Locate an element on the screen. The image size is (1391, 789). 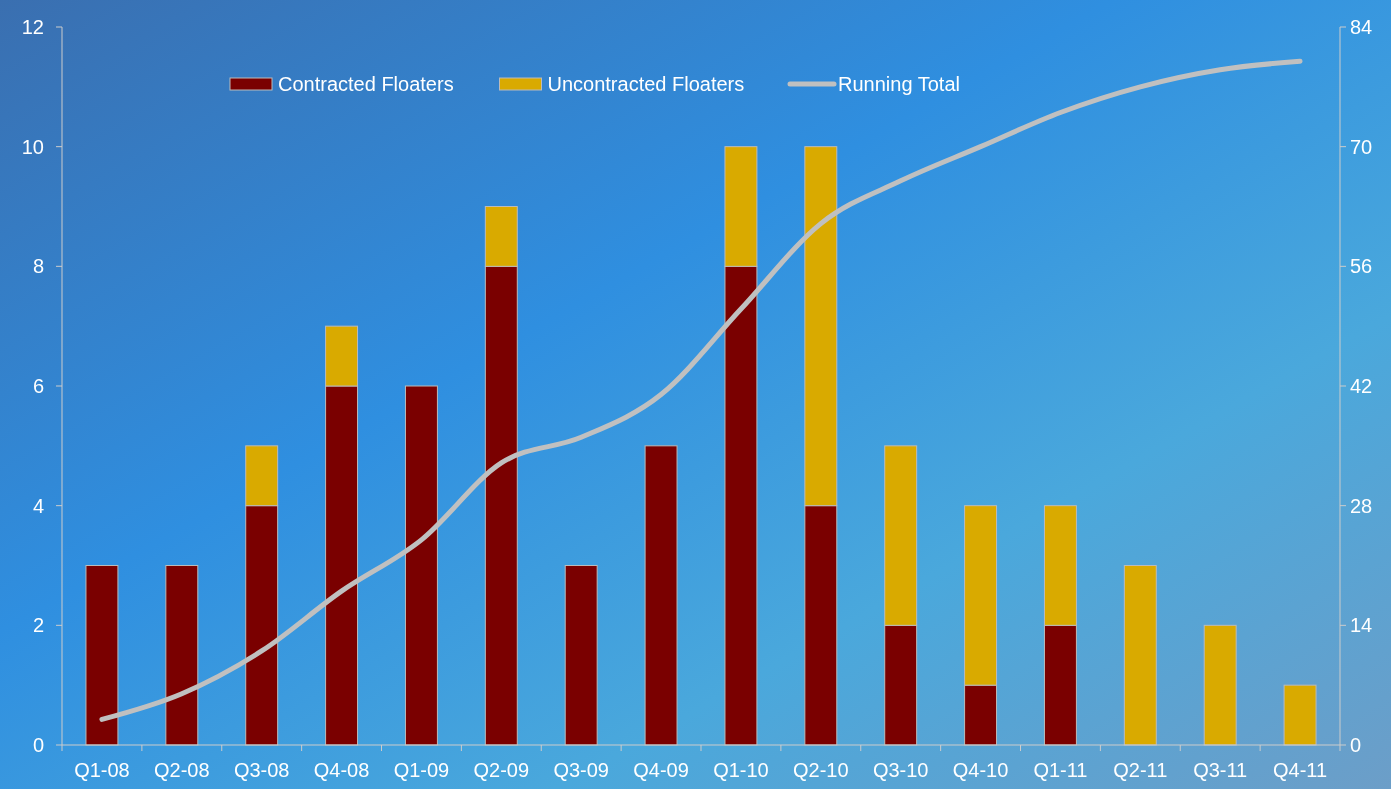
y2-tick-label: 70 is located at coordinates (1361, 146).